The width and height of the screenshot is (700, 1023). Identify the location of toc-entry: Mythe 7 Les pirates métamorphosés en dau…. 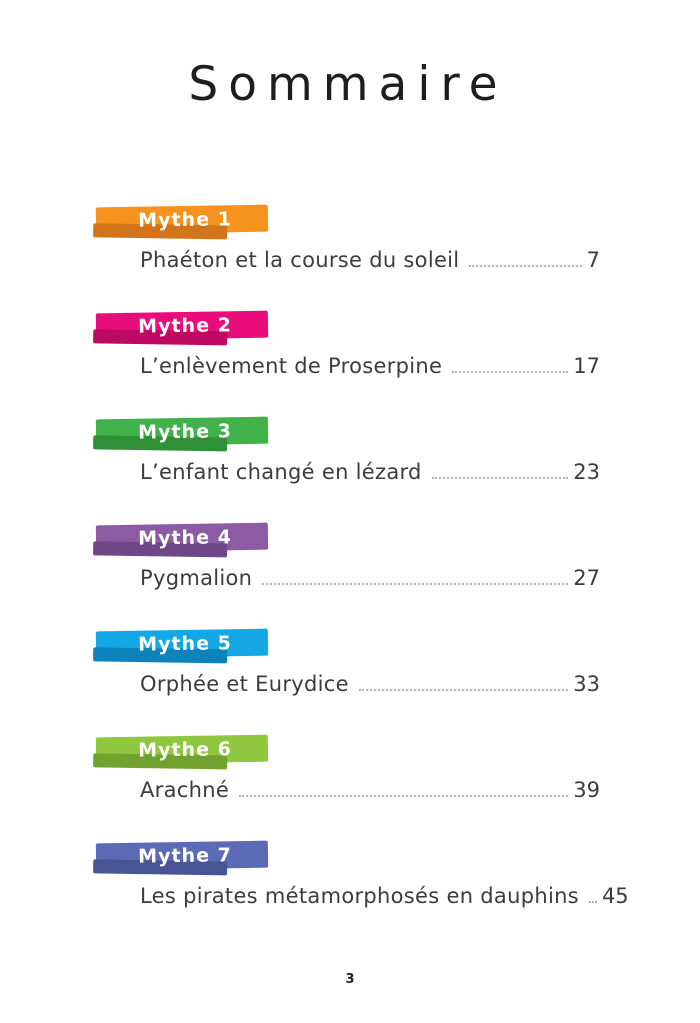
(362, 875).